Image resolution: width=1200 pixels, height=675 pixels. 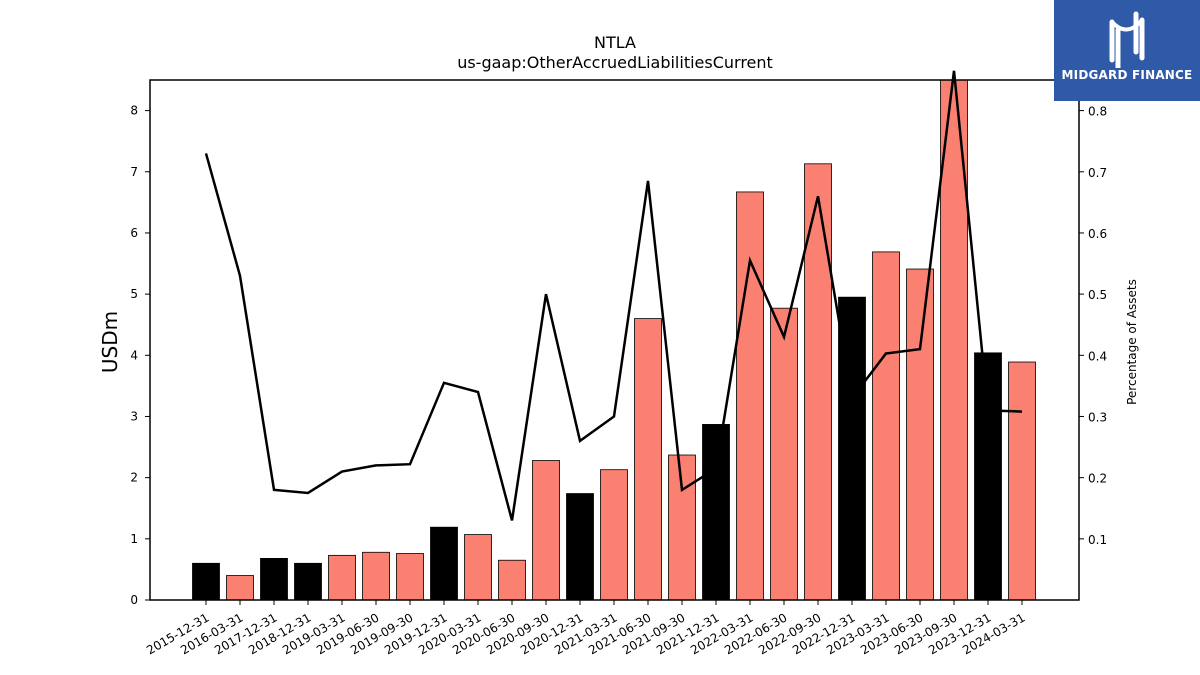 I want to click on y2-tick-label: 0.5, so click(x=1097, y=295).